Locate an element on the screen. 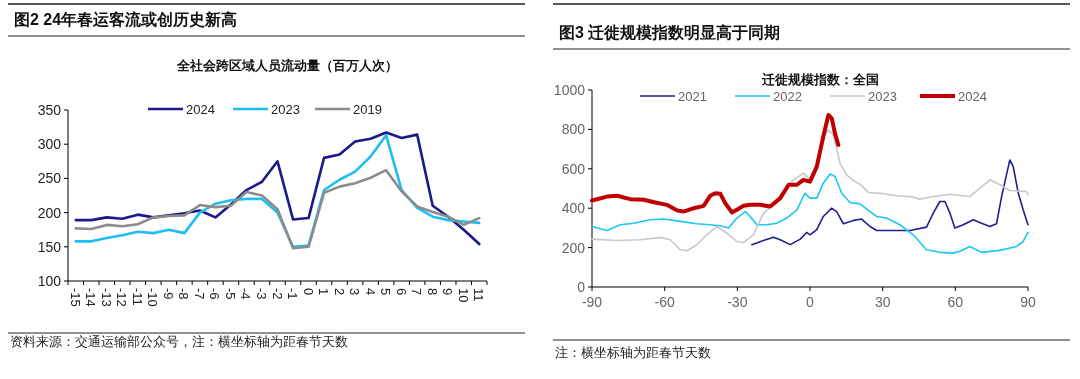  chart-title: 图2 24年春运客流或创历史新高 is located at coordinates (126, 19).